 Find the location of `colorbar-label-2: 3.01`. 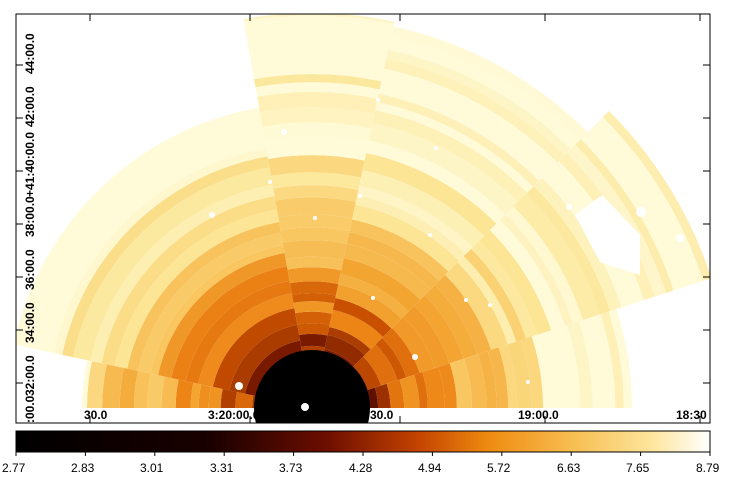

colorbar-label-2: 3.01 is located at coordinates (152, 468).